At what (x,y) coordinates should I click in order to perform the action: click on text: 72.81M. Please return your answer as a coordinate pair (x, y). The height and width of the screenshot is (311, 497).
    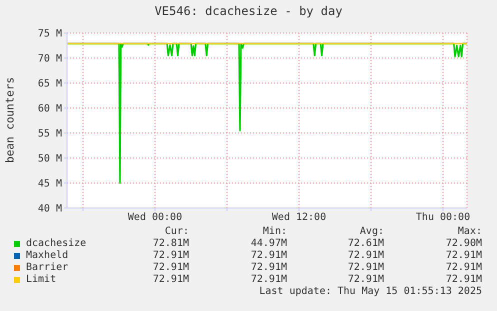
    Looking at the image, I should click on (170, 243).